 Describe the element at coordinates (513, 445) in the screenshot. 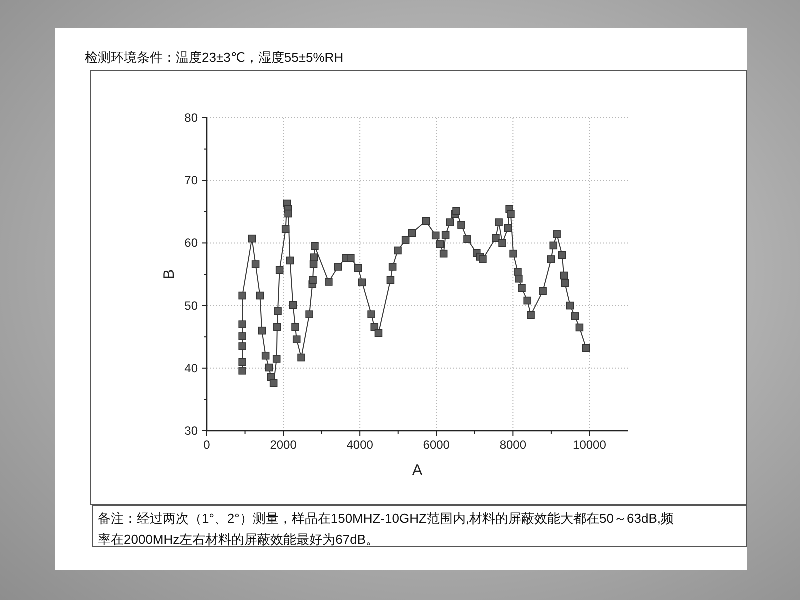

I see `x-tick-label: 8000` at that location.